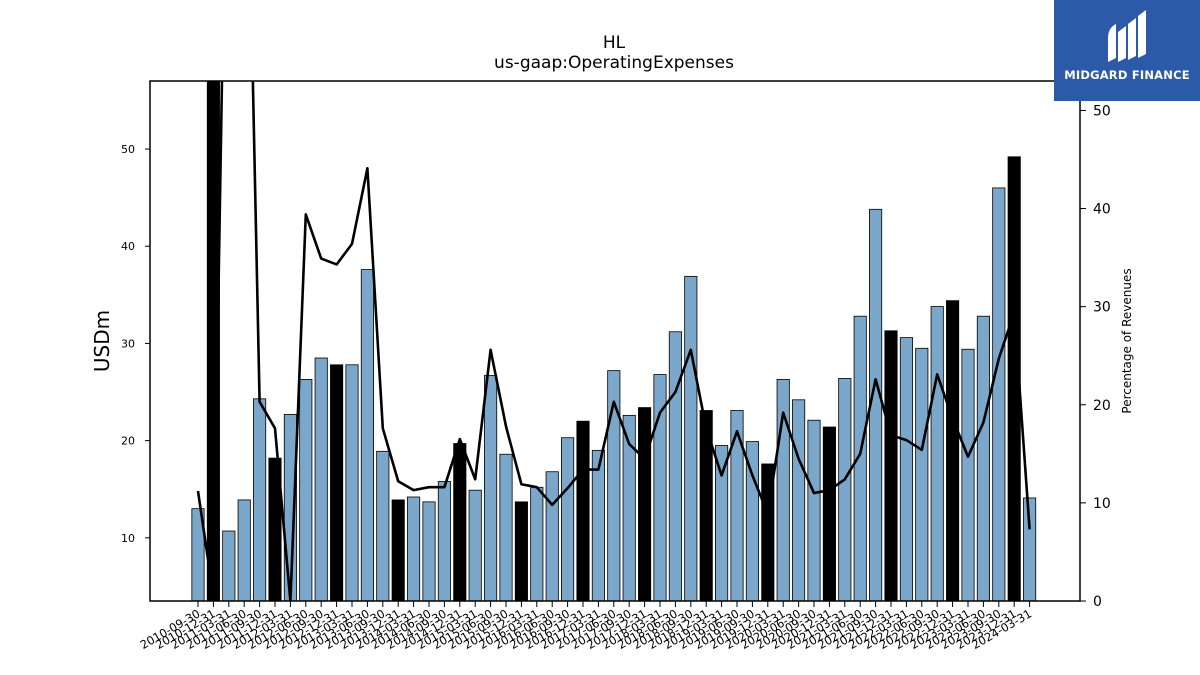 This screenshot has width=1200, height=675. Describe the element at coordinates (128, 149) in the screenshot. I see `y-tick-label-50: 50` at that location.